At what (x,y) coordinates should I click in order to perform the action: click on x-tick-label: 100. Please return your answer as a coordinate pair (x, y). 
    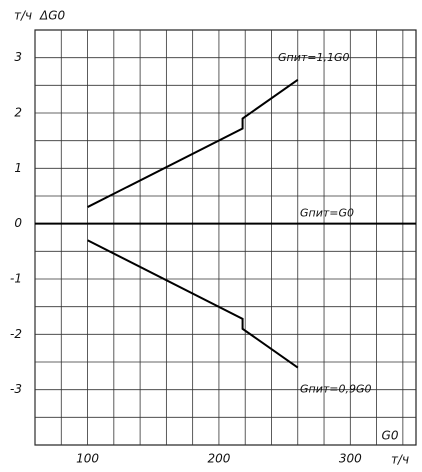
    Looking at the image, I should click on (87, 459).